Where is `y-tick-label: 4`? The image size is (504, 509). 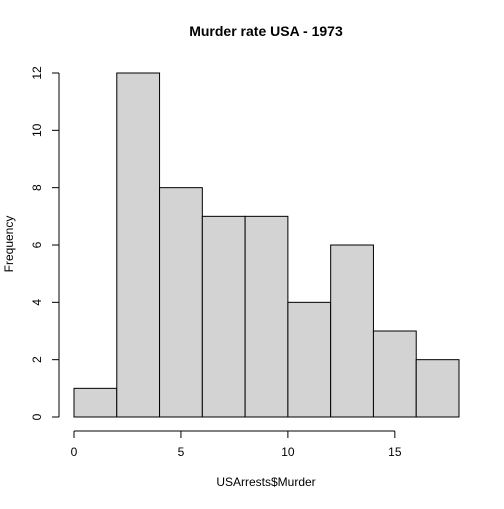
y-tick-label: 4 is located at coordinates (37, 302).